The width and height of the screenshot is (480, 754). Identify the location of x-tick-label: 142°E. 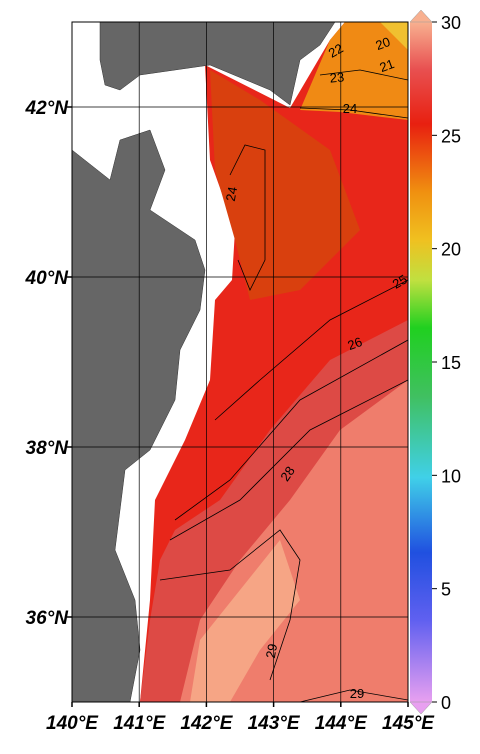
(206, 723).